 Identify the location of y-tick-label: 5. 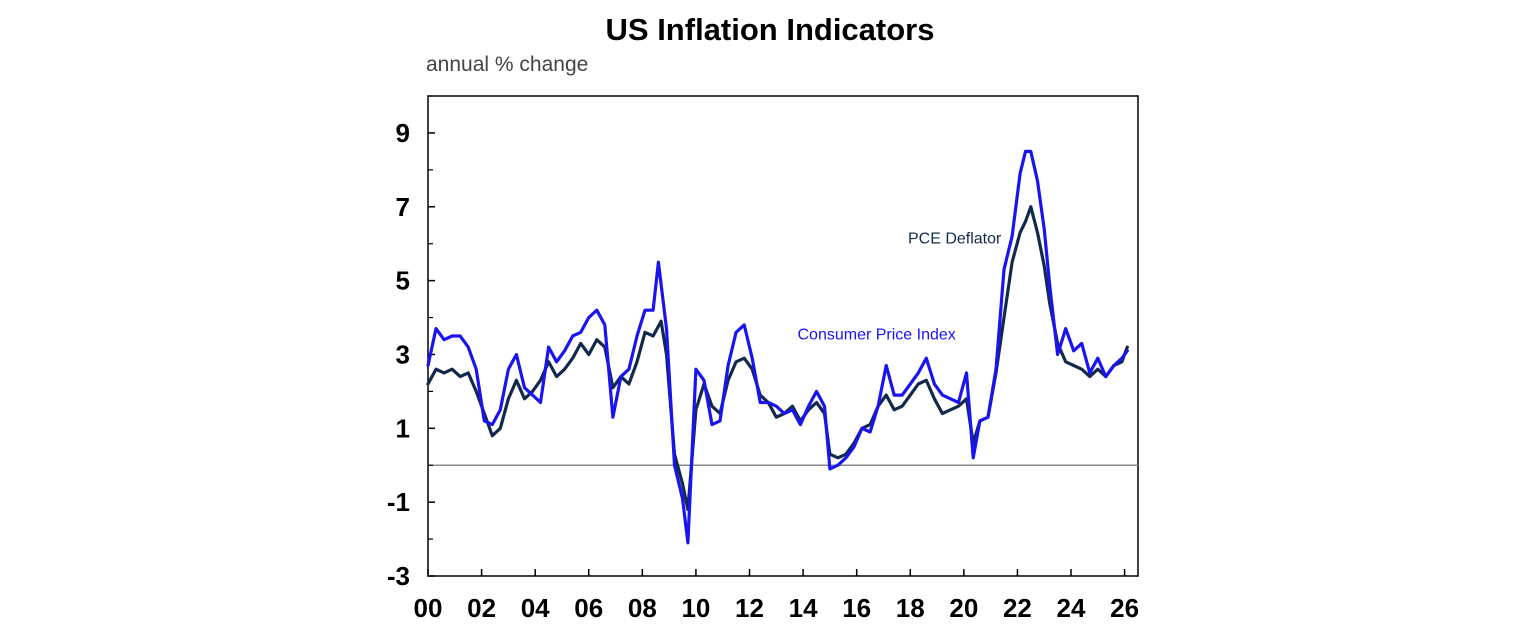
(403, 281).